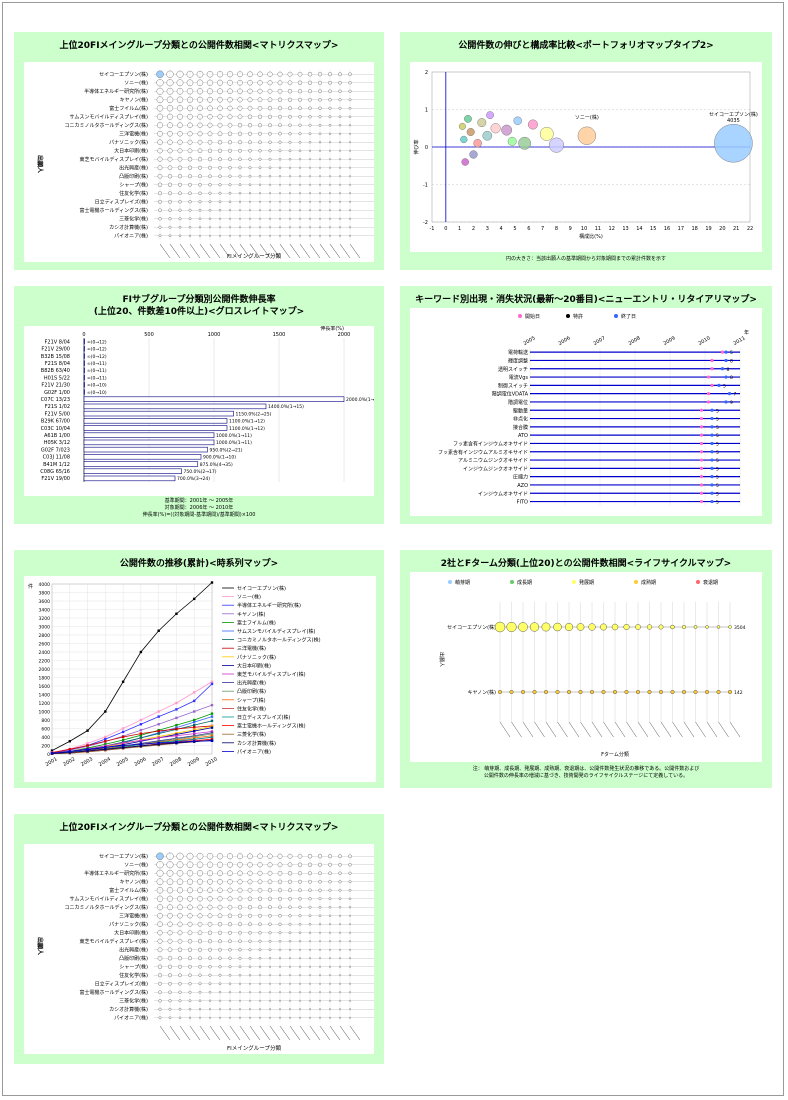 The width and height of the screenshot is (788, 1100). Describe the element at coordinates (45, 712) in the screenshot. I see `line-y-tick: 1000` at that location.